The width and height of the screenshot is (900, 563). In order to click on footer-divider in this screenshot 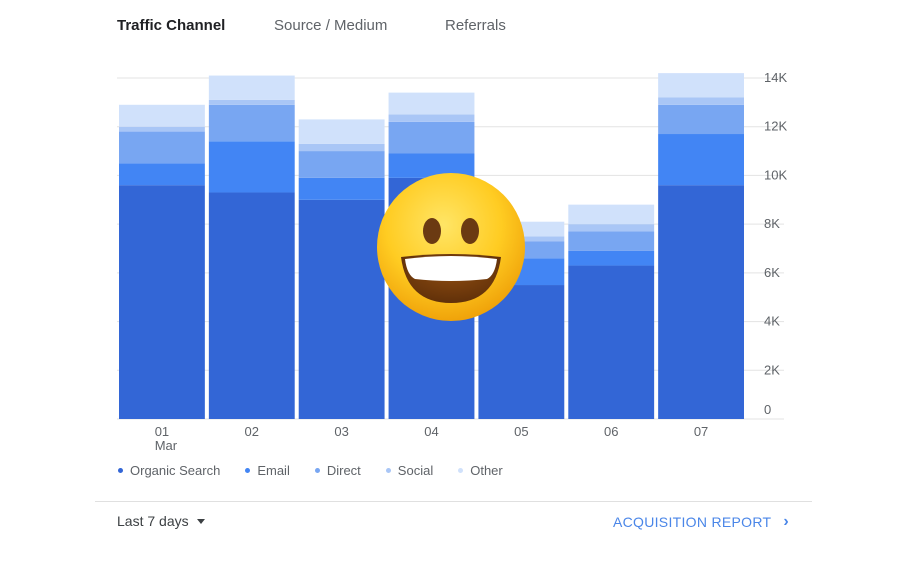, I will do `click(453, 501)`.